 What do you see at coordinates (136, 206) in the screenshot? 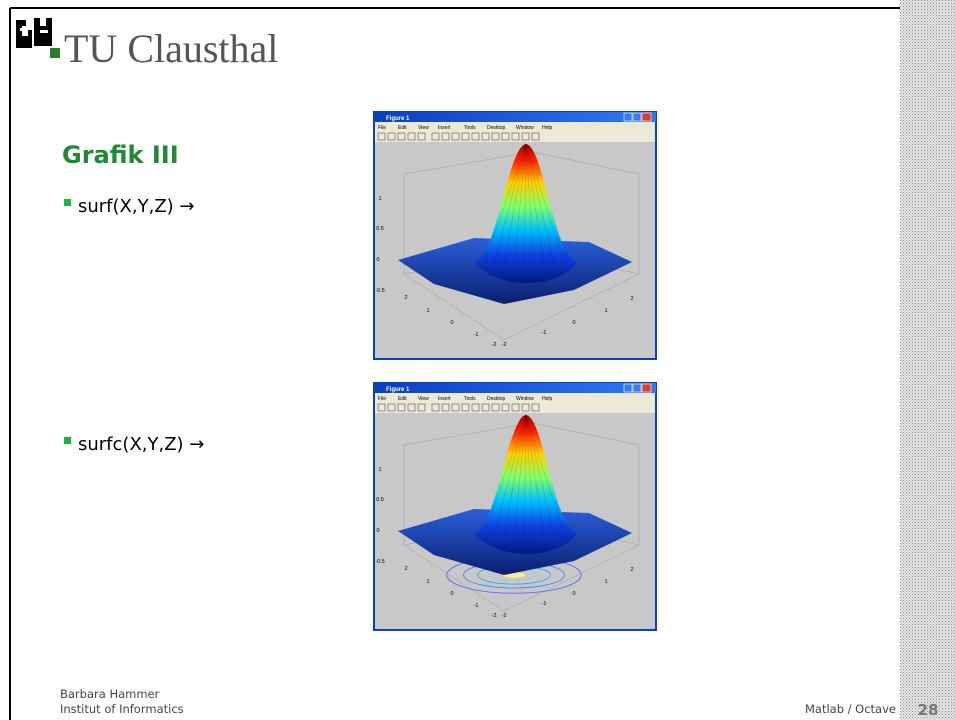
I see `bullet-text: surf(X,Y,Z) →` at bounding box center [136, 206].